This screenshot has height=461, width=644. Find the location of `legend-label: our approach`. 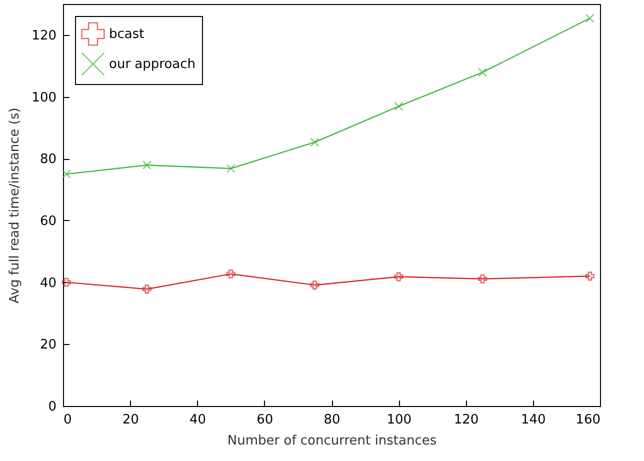

legend-label: our approach is located at coordinates (152, 64).